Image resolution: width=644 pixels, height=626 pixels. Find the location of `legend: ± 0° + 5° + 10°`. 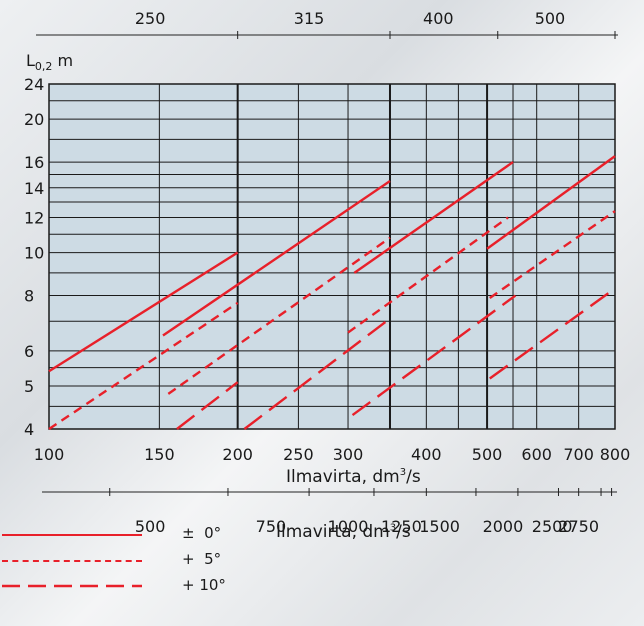

legend: ± 0° + 5° + 10° is located at coordinates (130, 572).